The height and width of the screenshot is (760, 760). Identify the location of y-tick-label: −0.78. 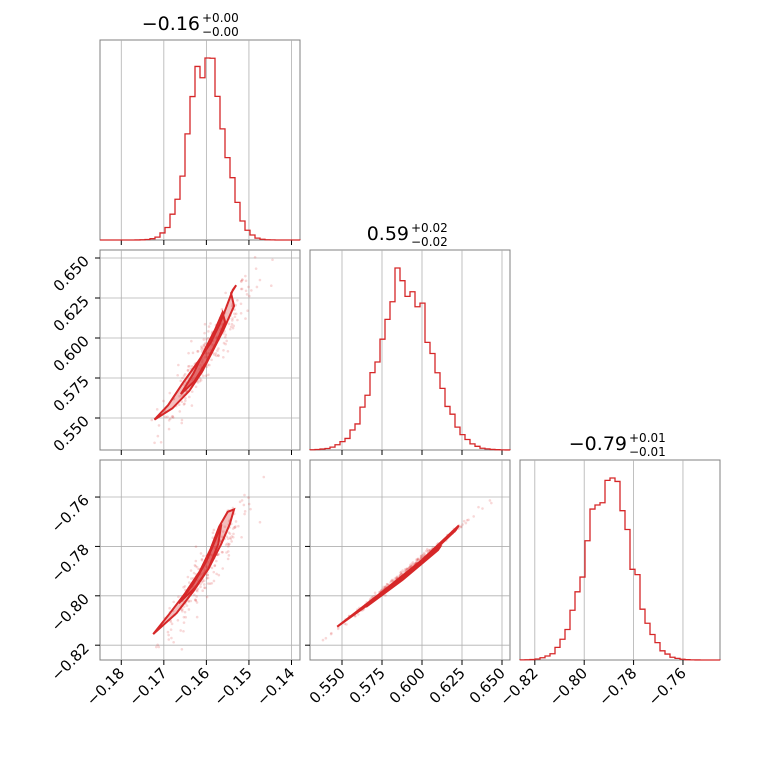
(70, 563).